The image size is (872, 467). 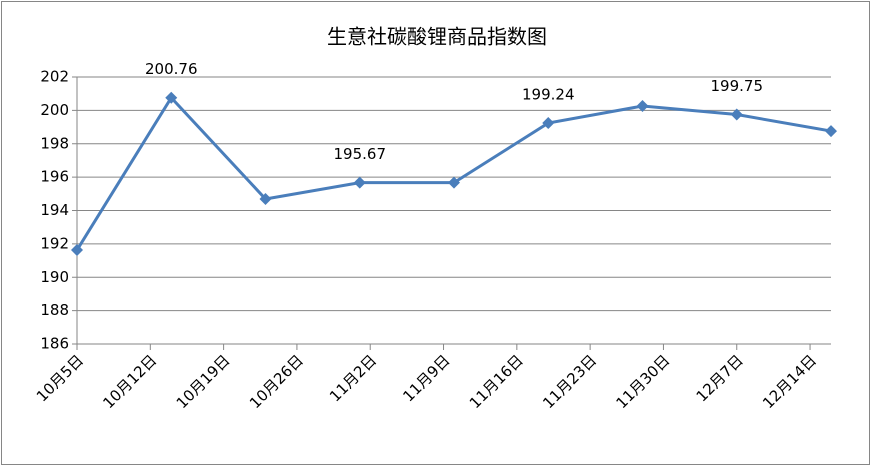 What do you see at coordinates (737, 86) in the screenshot?
I see `data-label: 199.75` at bounding box center [737, 86].